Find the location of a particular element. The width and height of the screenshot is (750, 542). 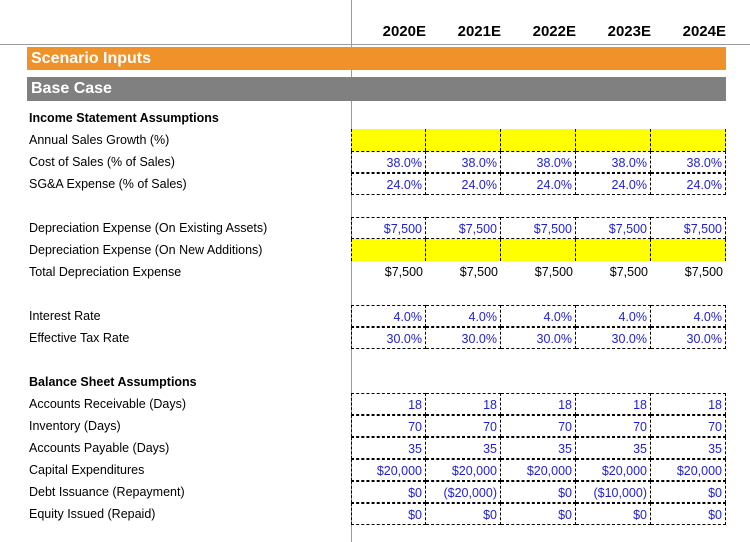

cell-debt: ($10,000) is located at coordinates (613, 492).